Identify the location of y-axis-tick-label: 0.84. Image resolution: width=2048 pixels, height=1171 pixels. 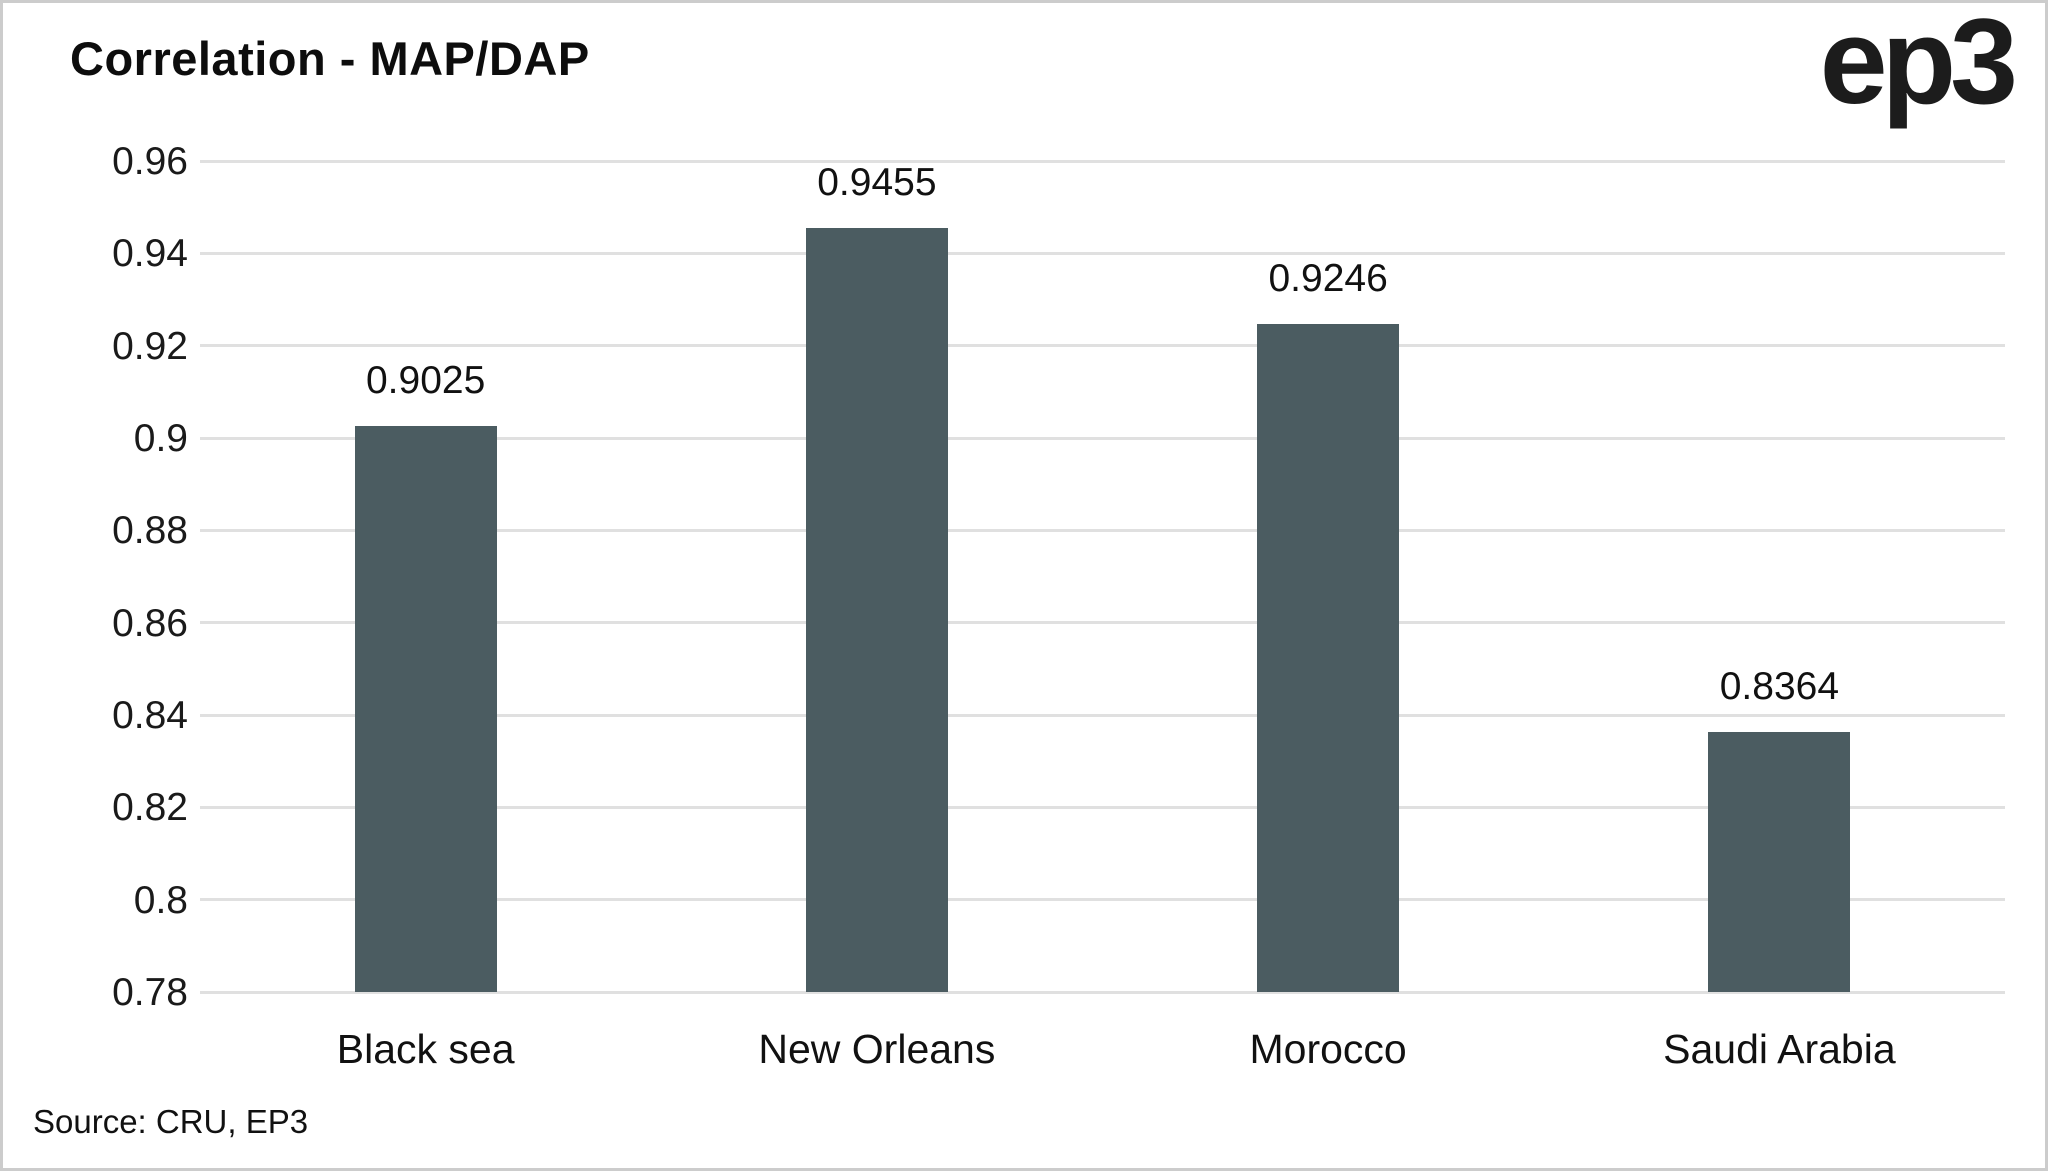
(150, 715).